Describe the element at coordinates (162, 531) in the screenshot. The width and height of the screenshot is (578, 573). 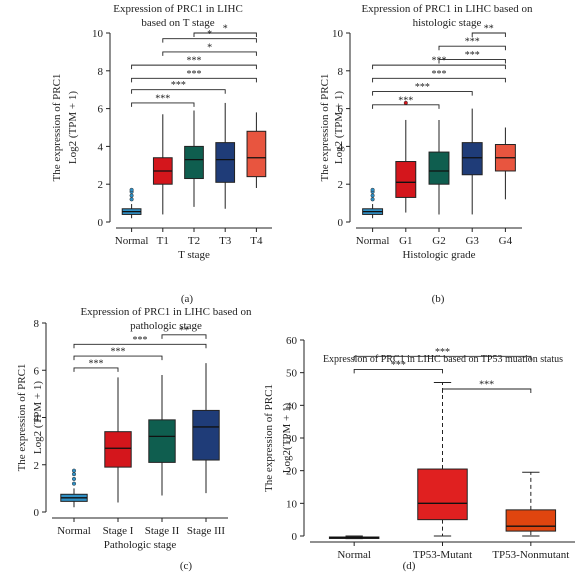
I see `x-tick-label: Stage II` at that location.